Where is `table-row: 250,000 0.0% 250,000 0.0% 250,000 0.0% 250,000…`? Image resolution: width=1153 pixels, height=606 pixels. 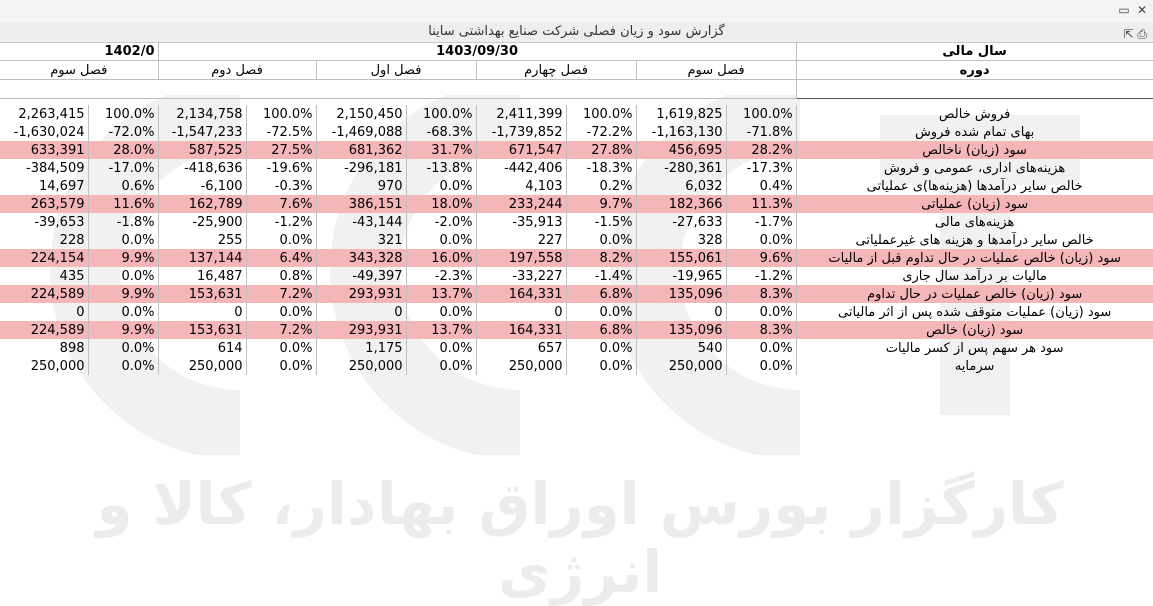
table-row: 250,000 0.0% 250,000 0.0% 250,000 0.0% 250,000… is located at coordinates (576, 366).